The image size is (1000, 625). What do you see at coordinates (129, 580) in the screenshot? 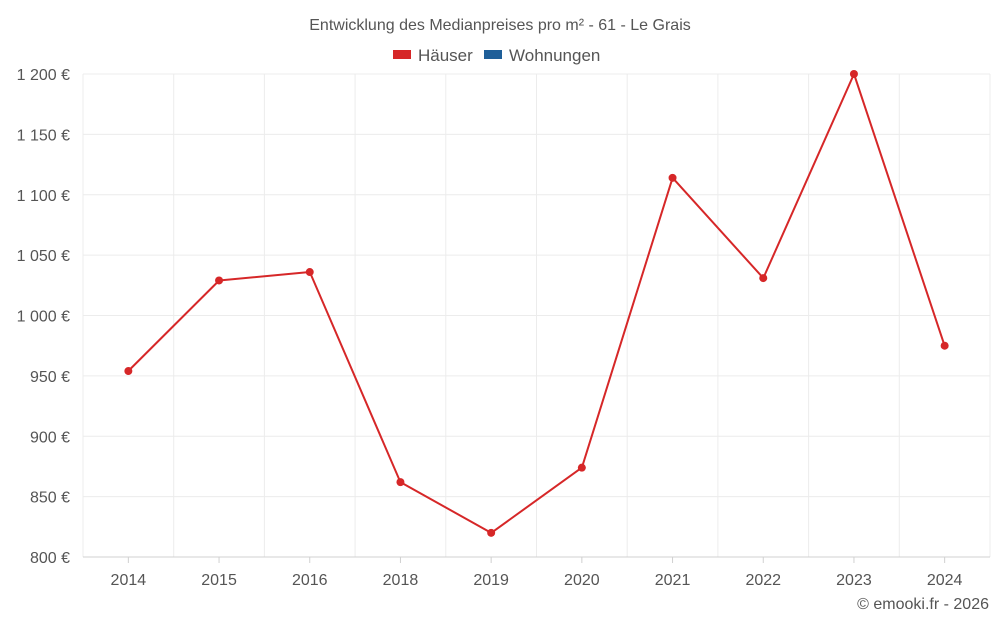
I see `x-tick-label: 2014` at bounding box center [129, 580].